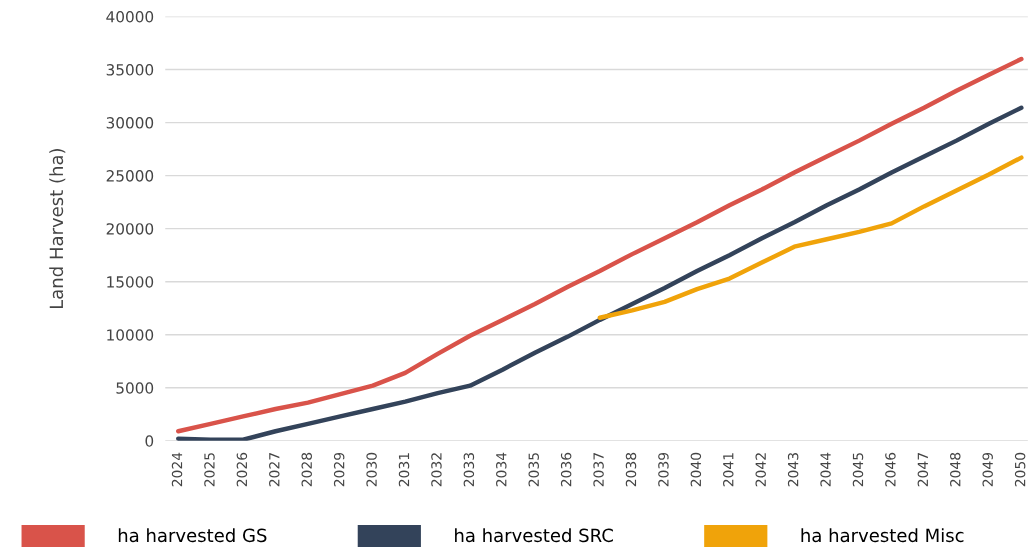 Image resolution: width=1033 pixels, height=551 pixels. What do you see at coordinates (130, 17) in the screenshot?
I see `y-tick-label: 40000` at bounding box center [130, 17].